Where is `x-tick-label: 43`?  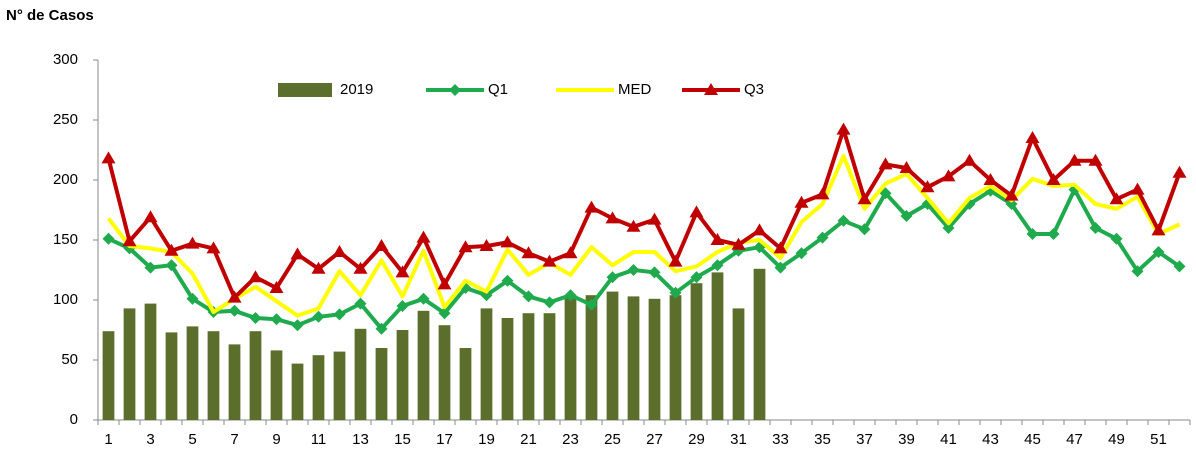
x-tick-label: 43 is located at coordinates (990, 439).